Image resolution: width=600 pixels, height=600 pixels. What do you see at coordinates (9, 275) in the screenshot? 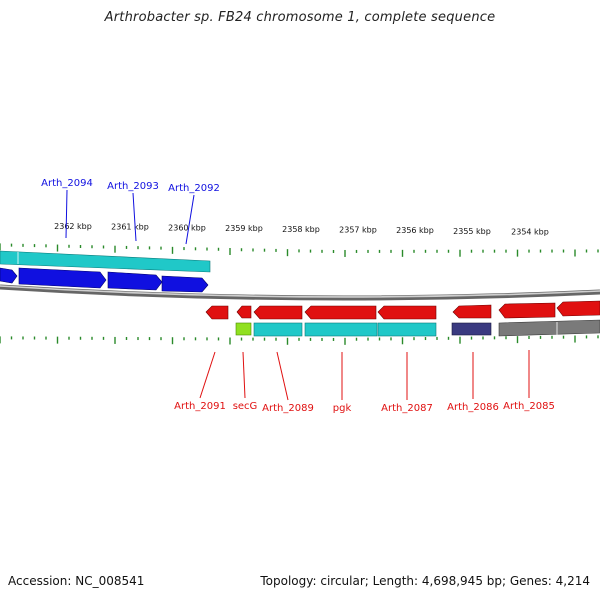
I see `forward-gene-partial` at bounding box center [9, 275].